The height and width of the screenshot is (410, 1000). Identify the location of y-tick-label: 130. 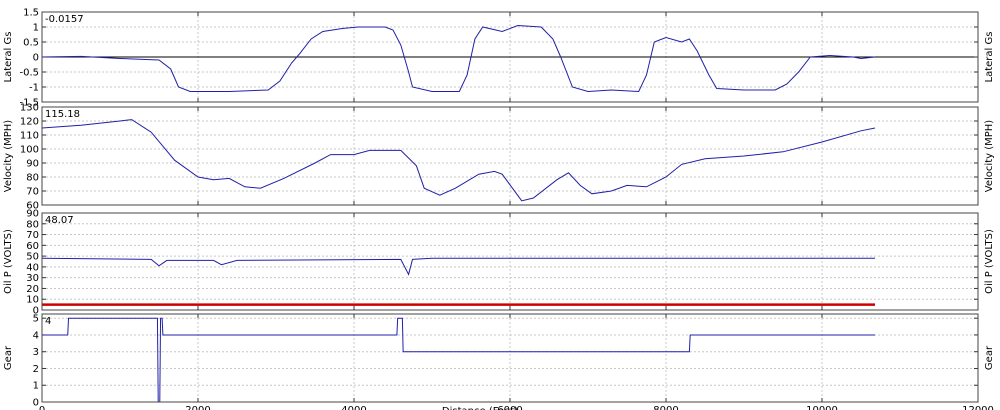
(29, 108).